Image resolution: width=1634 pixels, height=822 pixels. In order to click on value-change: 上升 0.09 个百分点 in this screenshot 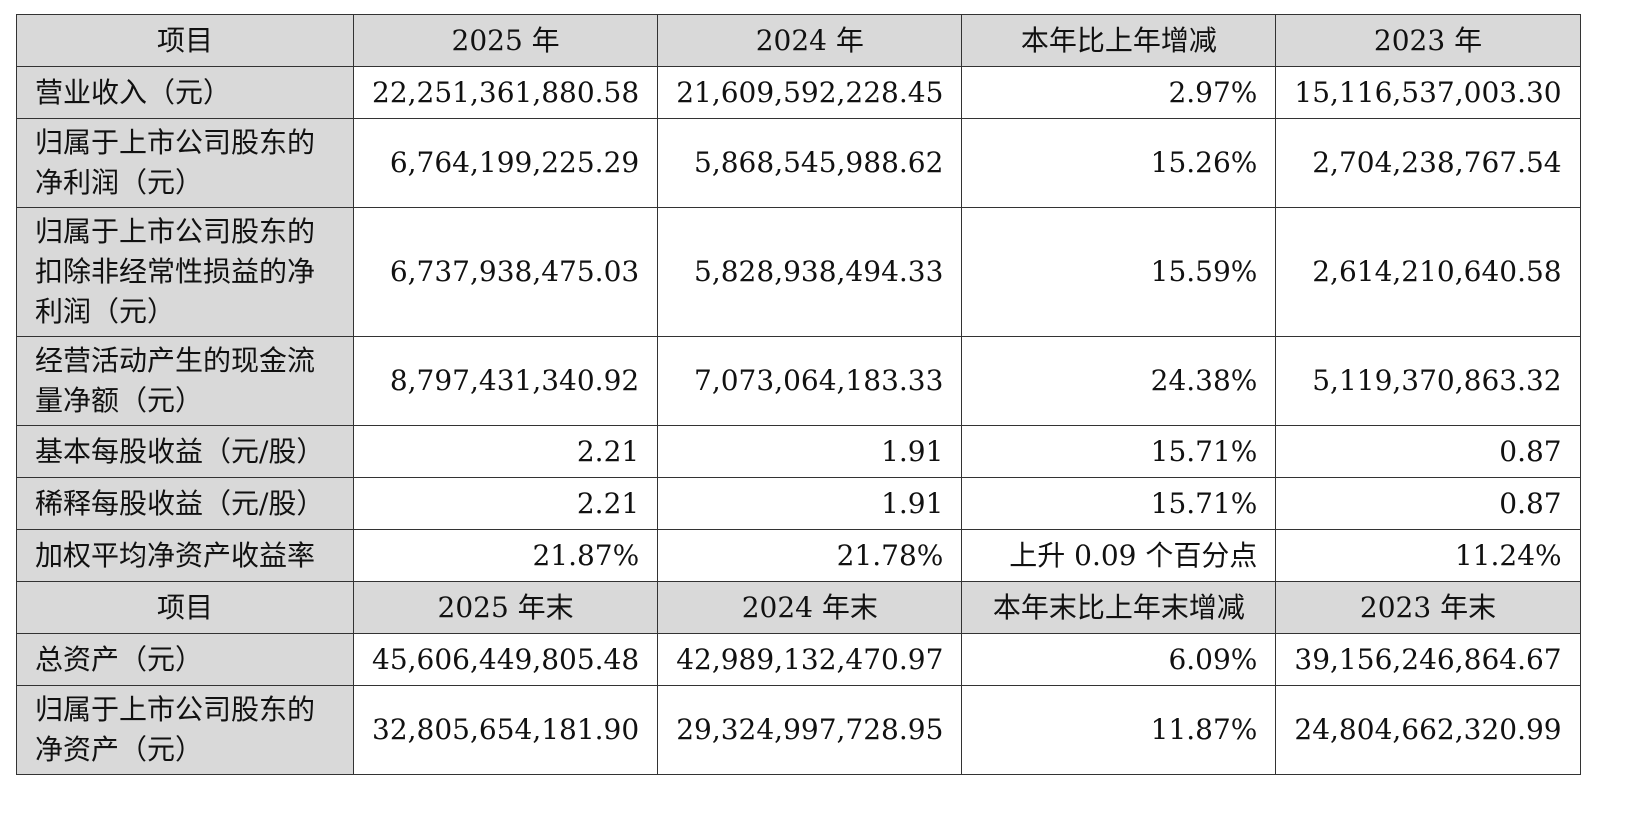, I will do `click(1119, 555)`.